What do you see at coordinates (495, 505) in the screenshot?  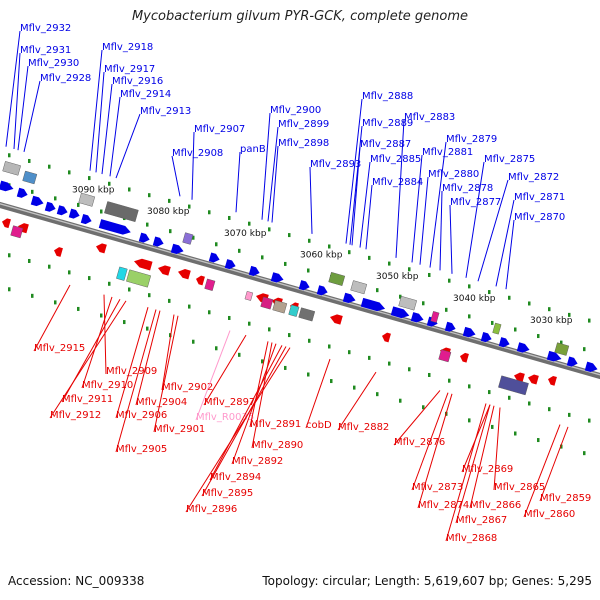 I see `gene-label-bottom: Mflv_2866` at bounding box center [495, 505].